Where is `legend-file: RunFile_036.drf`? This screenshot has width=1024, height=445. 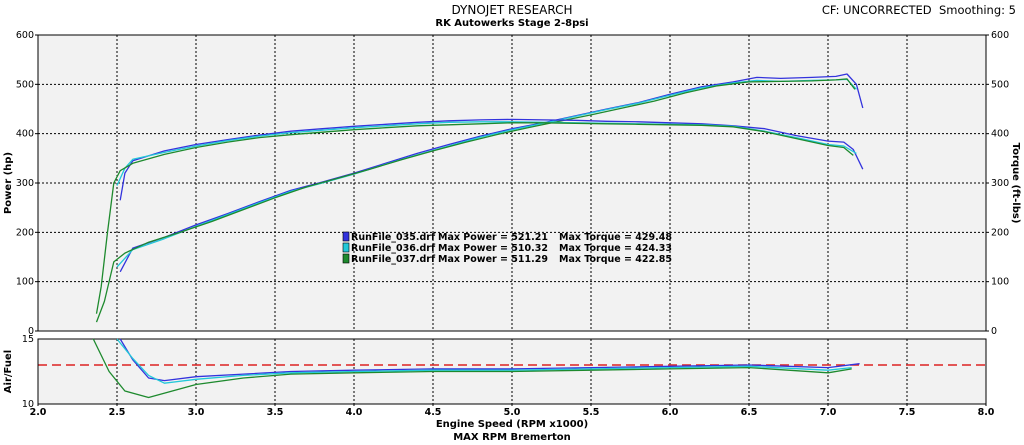 legend-file: RunFile_036.drf is located at coordinates (393, 248).